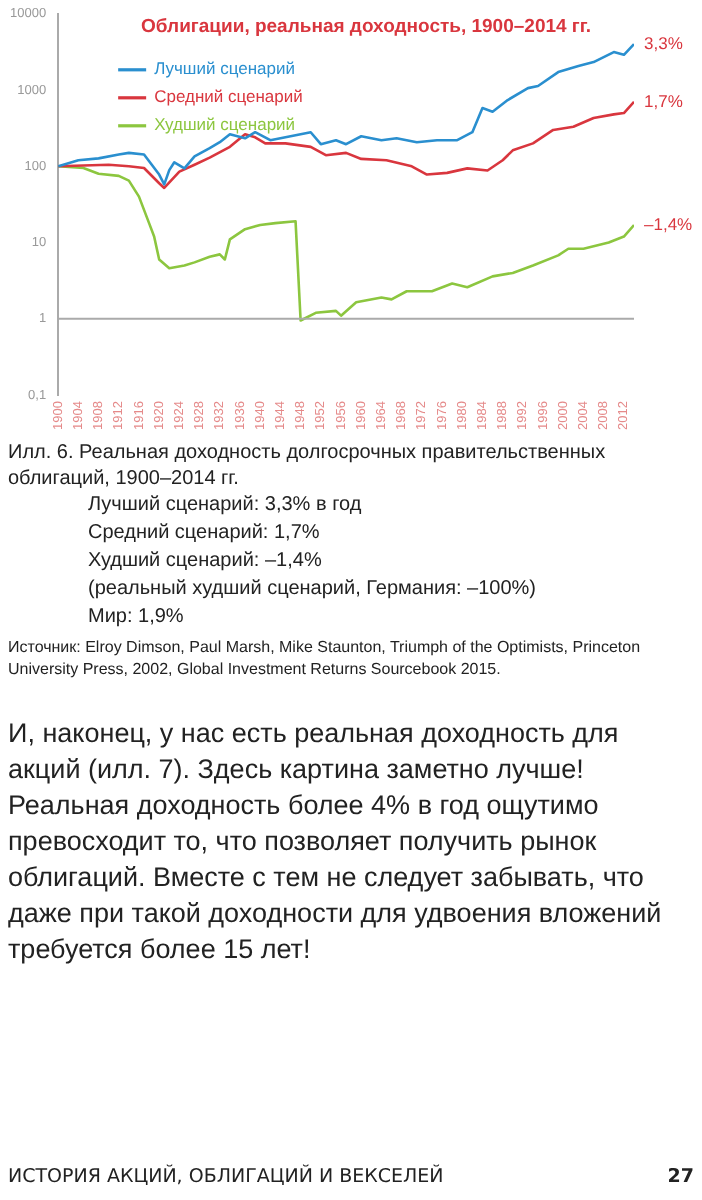 This screenshot has height=1200, width=702. I want to click on text: ИСТОРИЯ АКЦИЙ, ОБЛИГАЦИЙ И ВЕКСЕЛЕЙ, so click(226, 1177).